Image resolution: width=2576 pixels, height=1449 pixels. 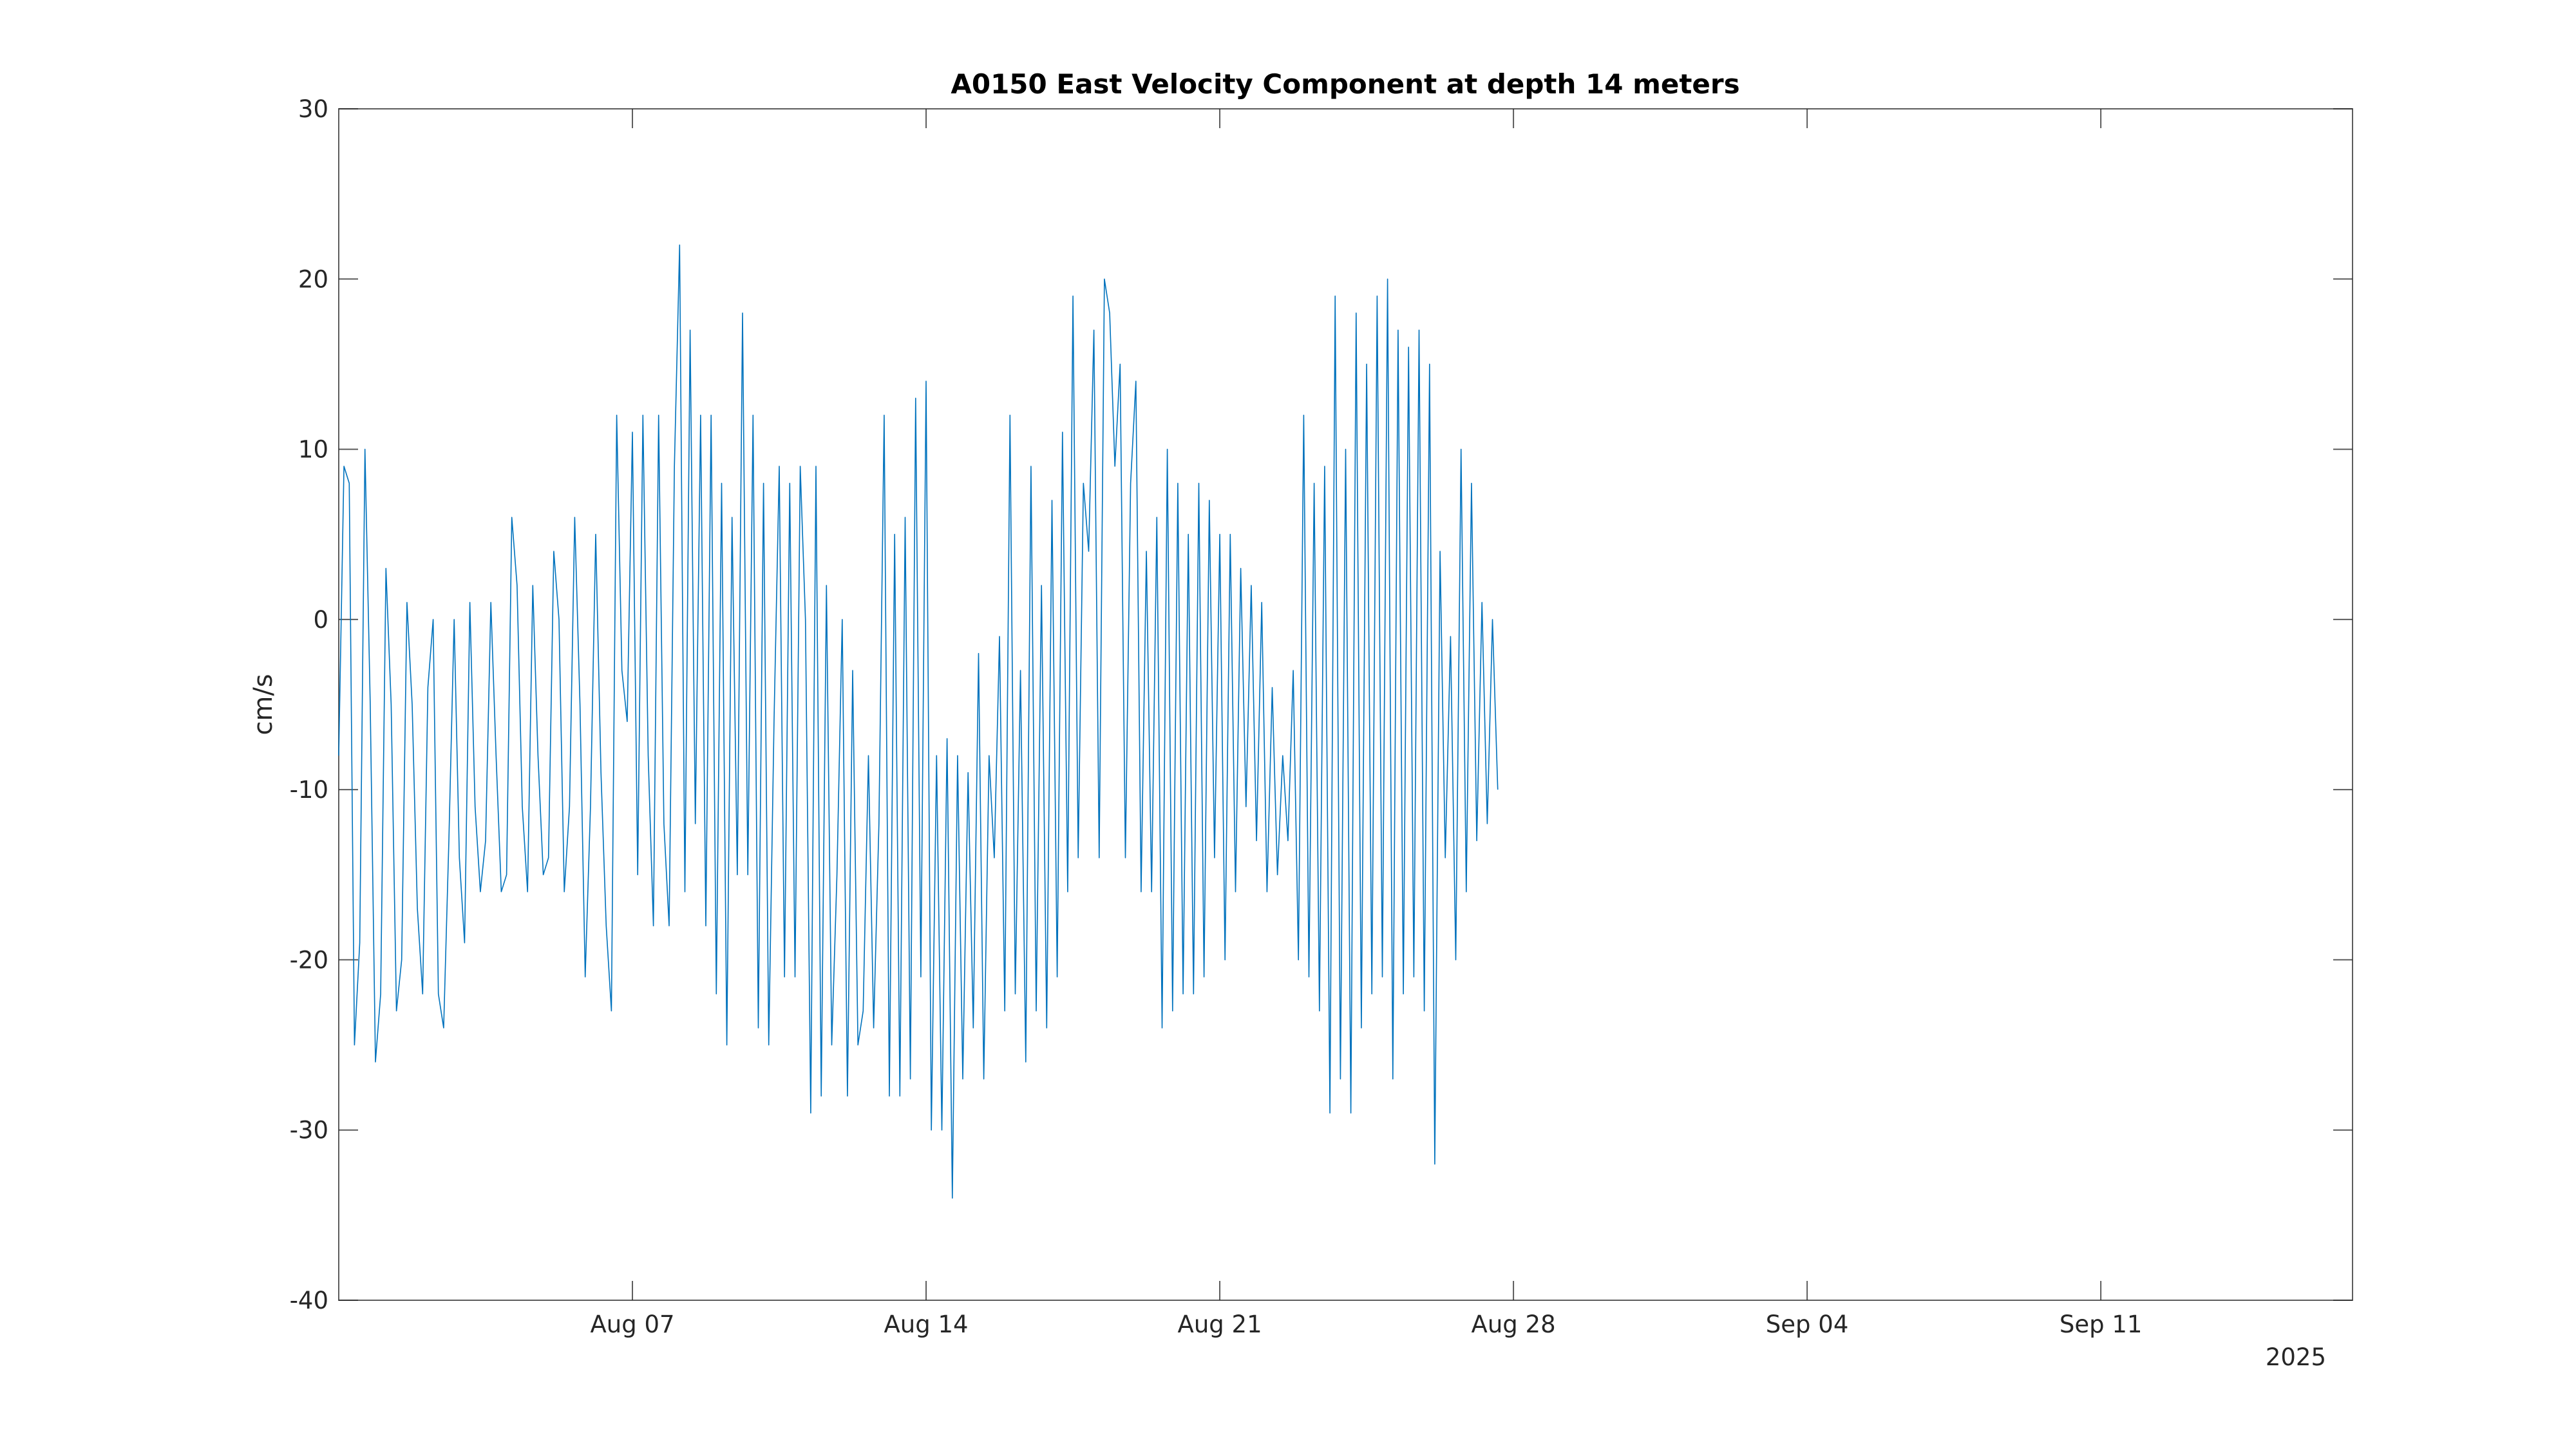 I want to click on x-tick-label: Sep 04, so click(x=1807, y=1324).